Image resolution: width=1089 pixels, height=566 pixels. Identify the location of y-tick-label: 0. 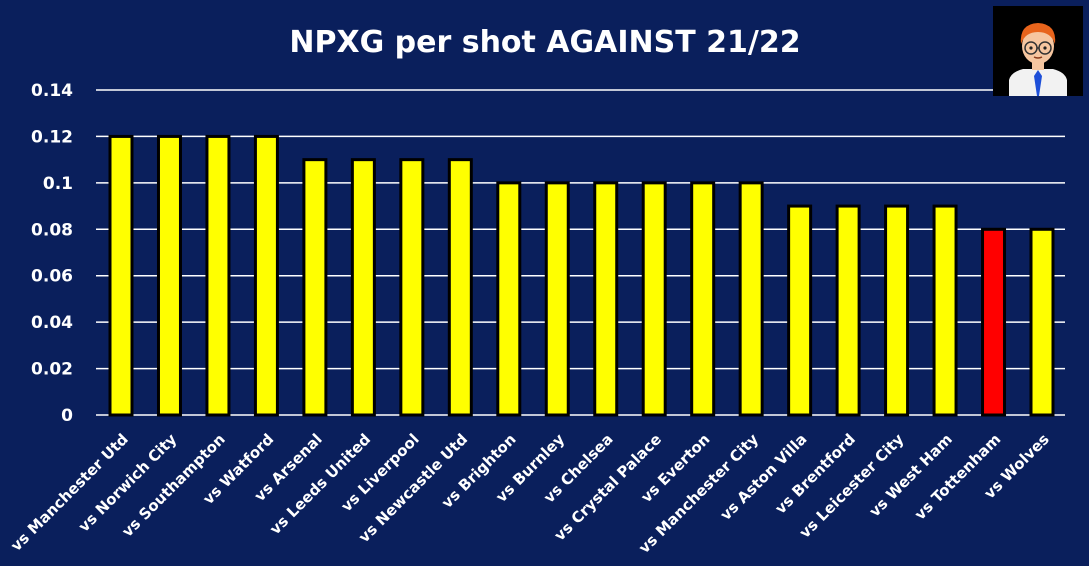
(67, 416).